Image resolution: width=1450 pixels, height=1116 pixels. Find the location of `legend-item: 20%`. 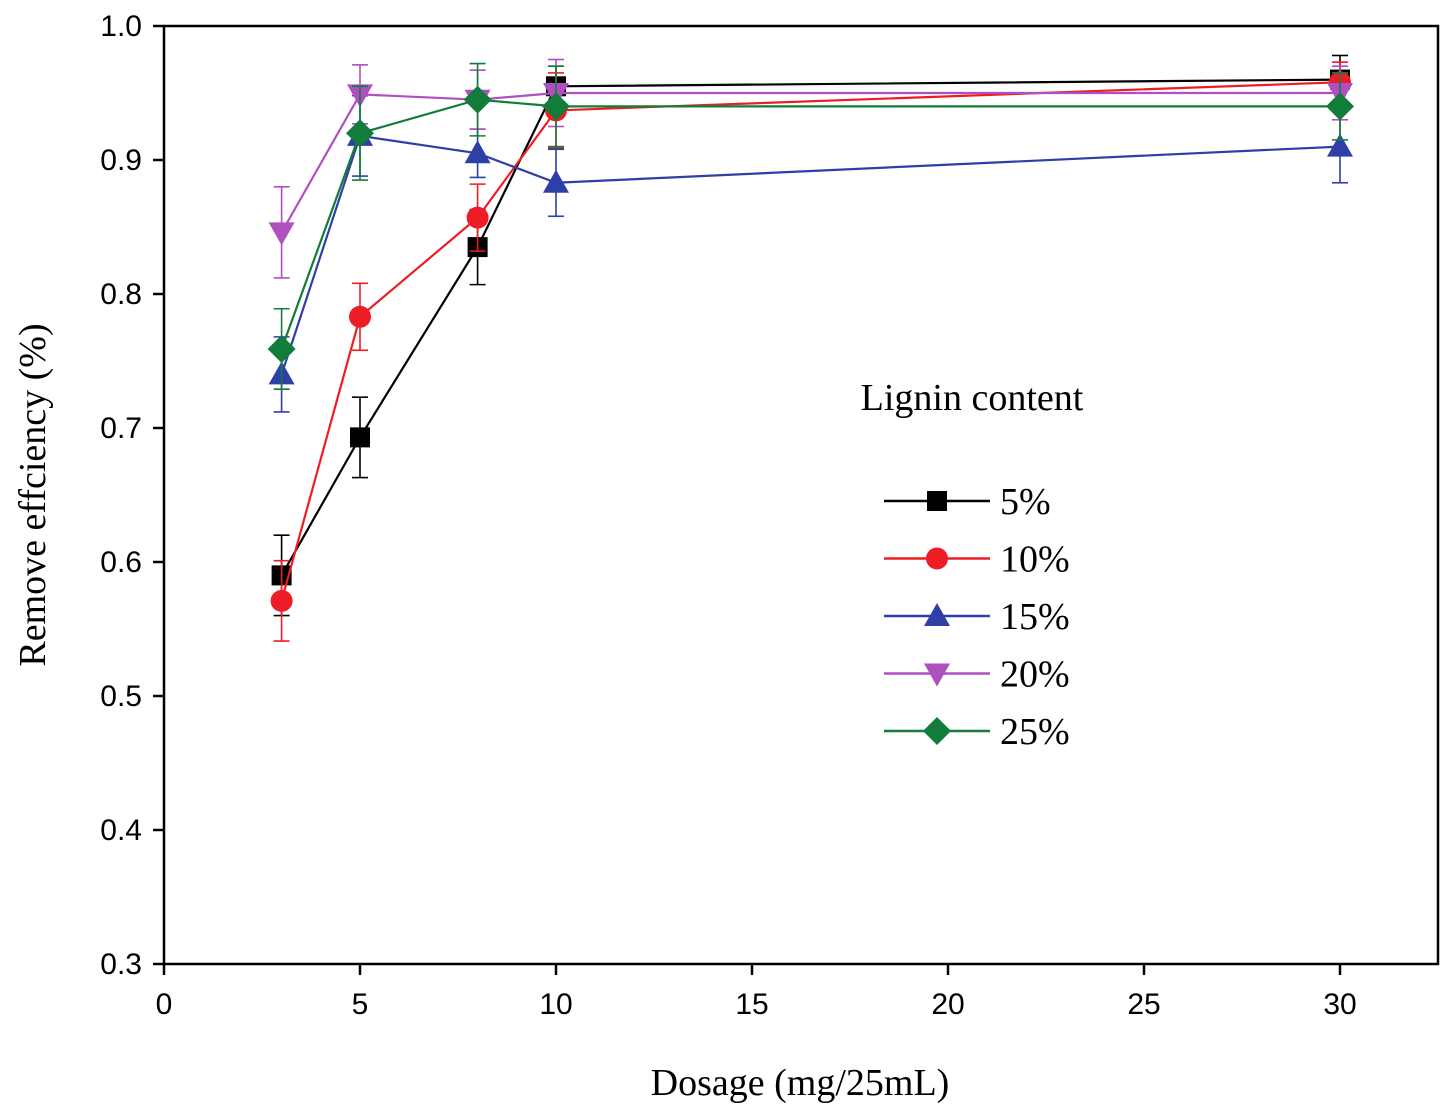

legend-item: 20% is located at coordinates (977, 675).